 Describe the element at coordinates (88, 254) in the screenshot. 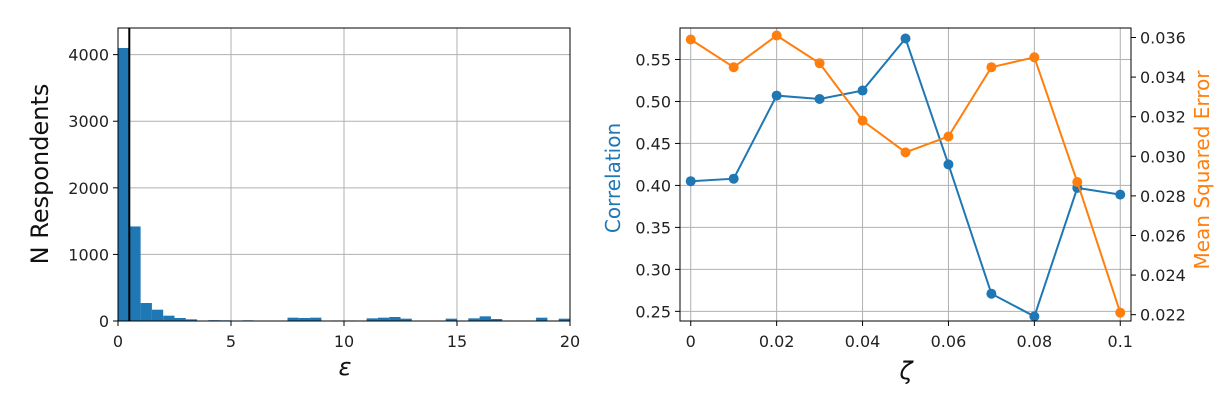

I see `y-tick-label: 1000` at that location.